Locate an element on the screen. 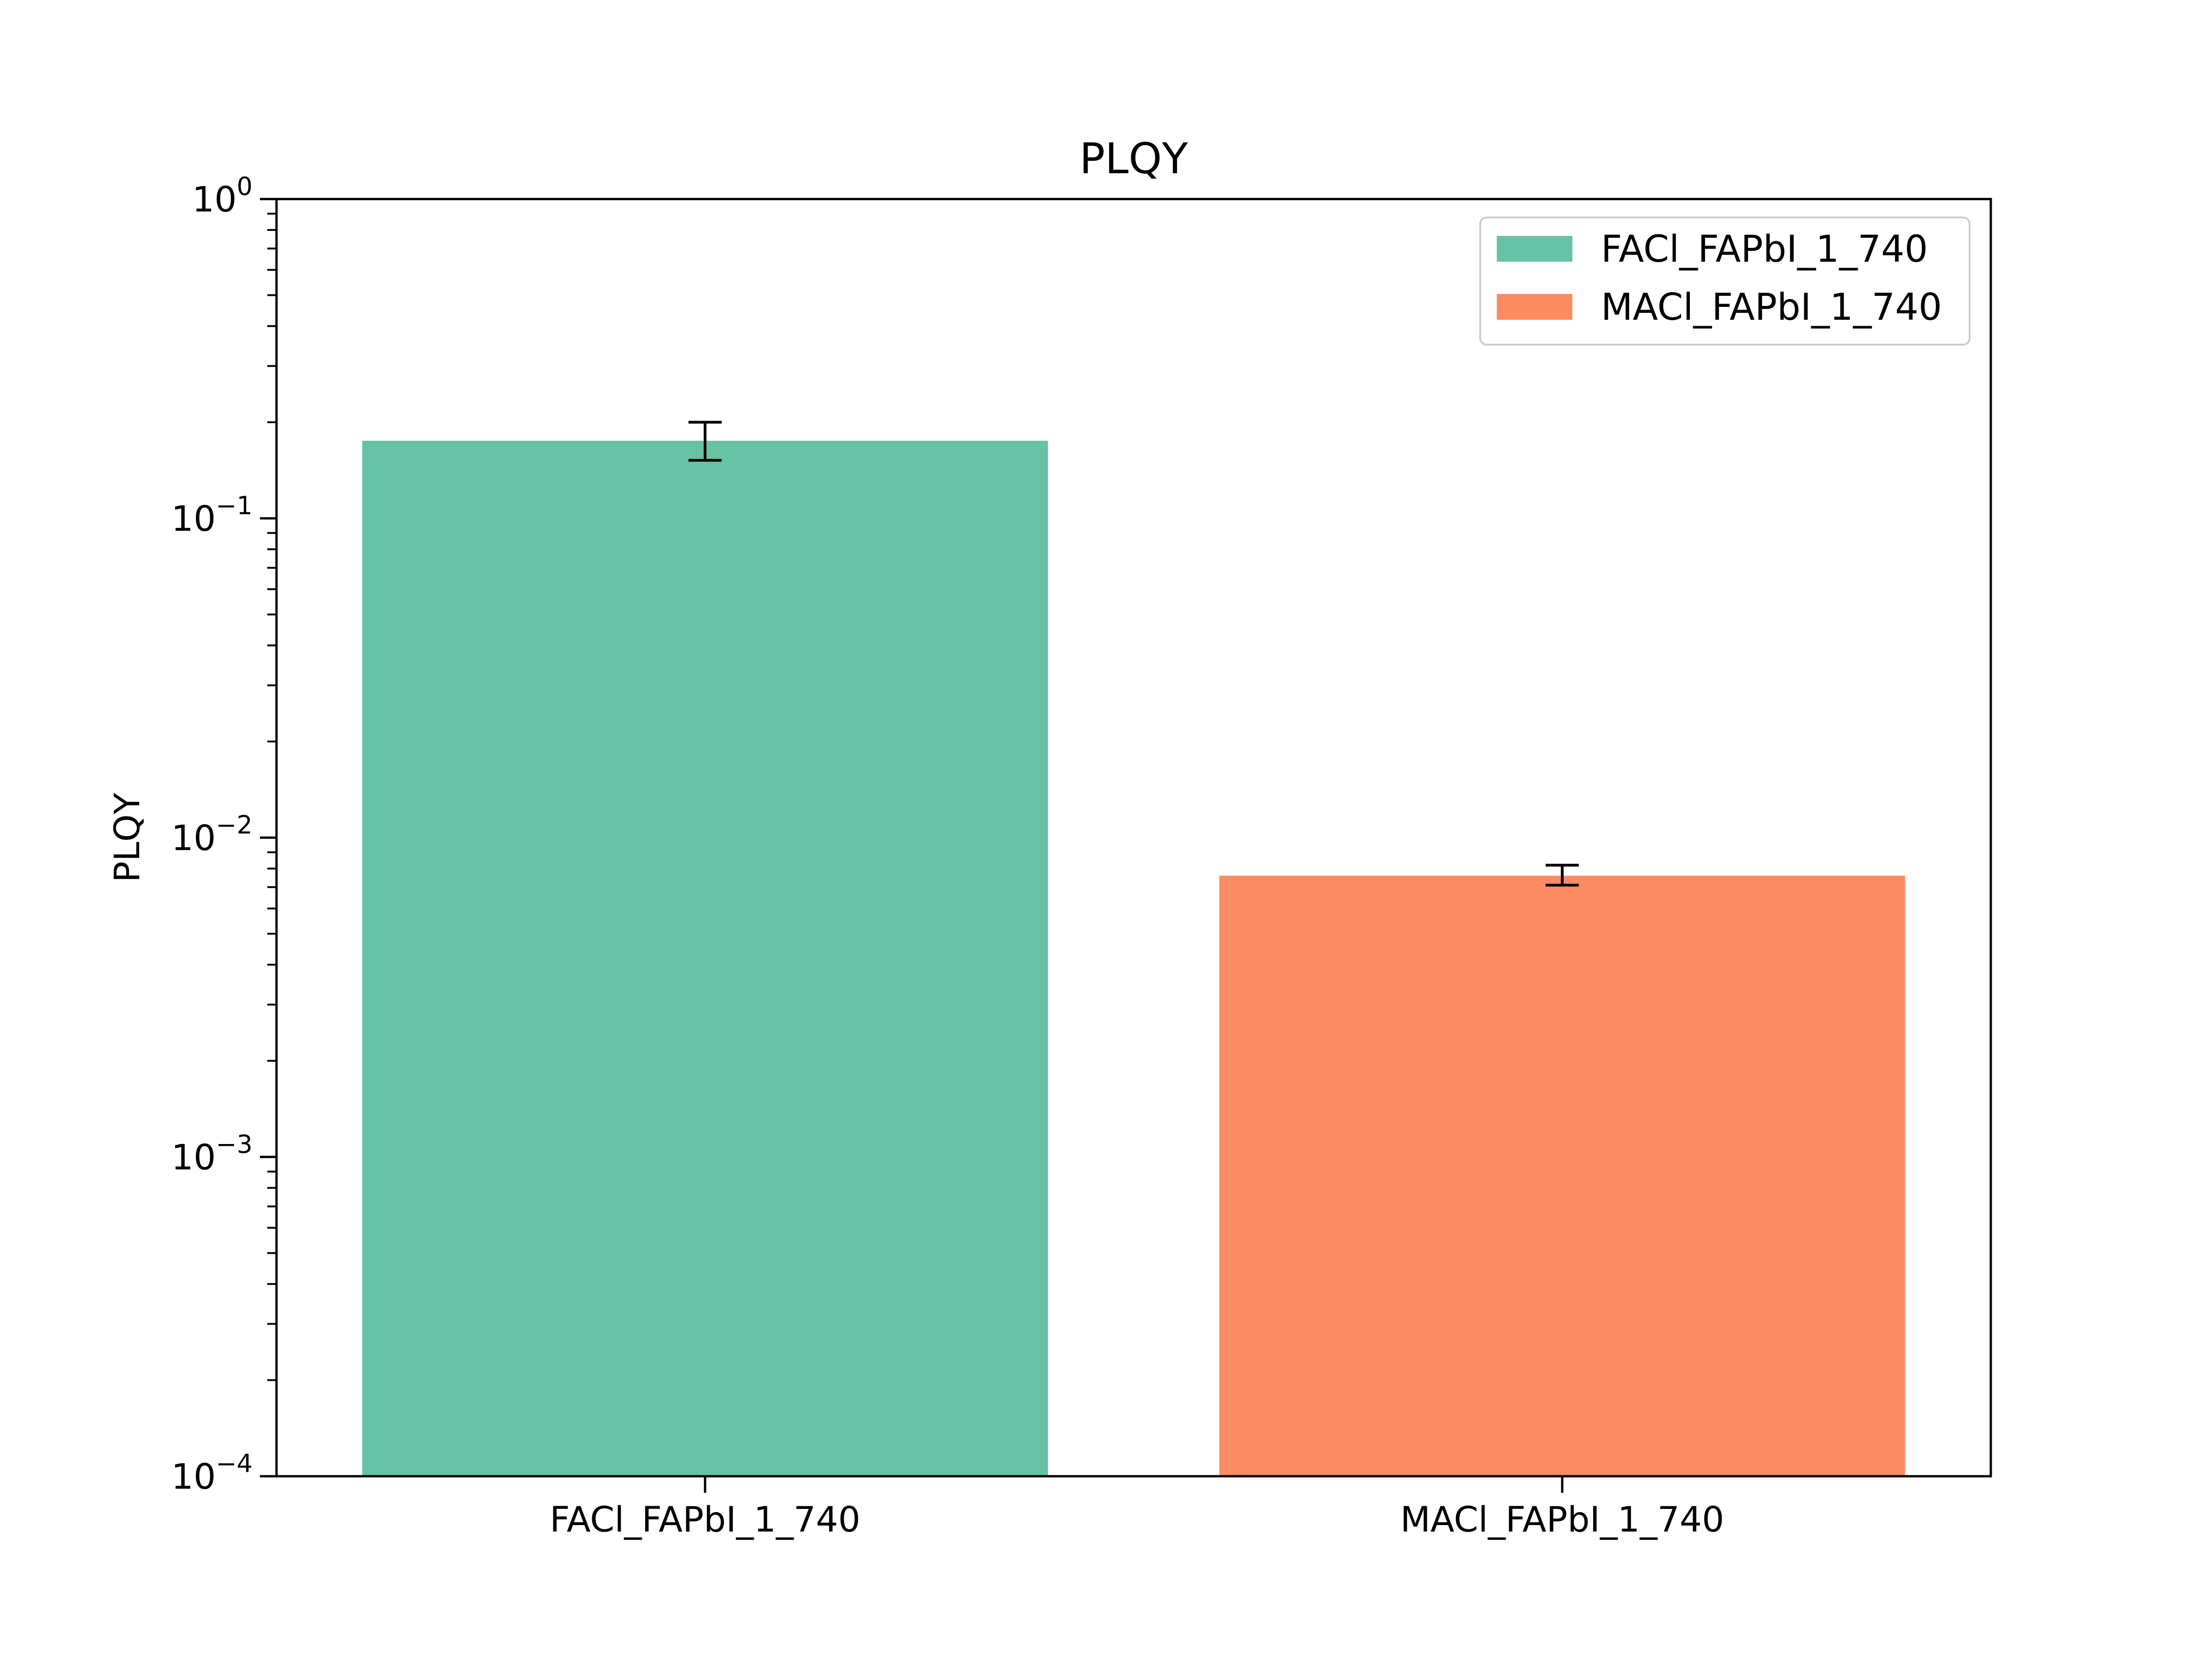 The image size is (2212, 1661). y-axis: 10⁻⁴ 10⁻³ 10⁻² 10⁻¹ 10⁰ is located at coordinates (223, 834).